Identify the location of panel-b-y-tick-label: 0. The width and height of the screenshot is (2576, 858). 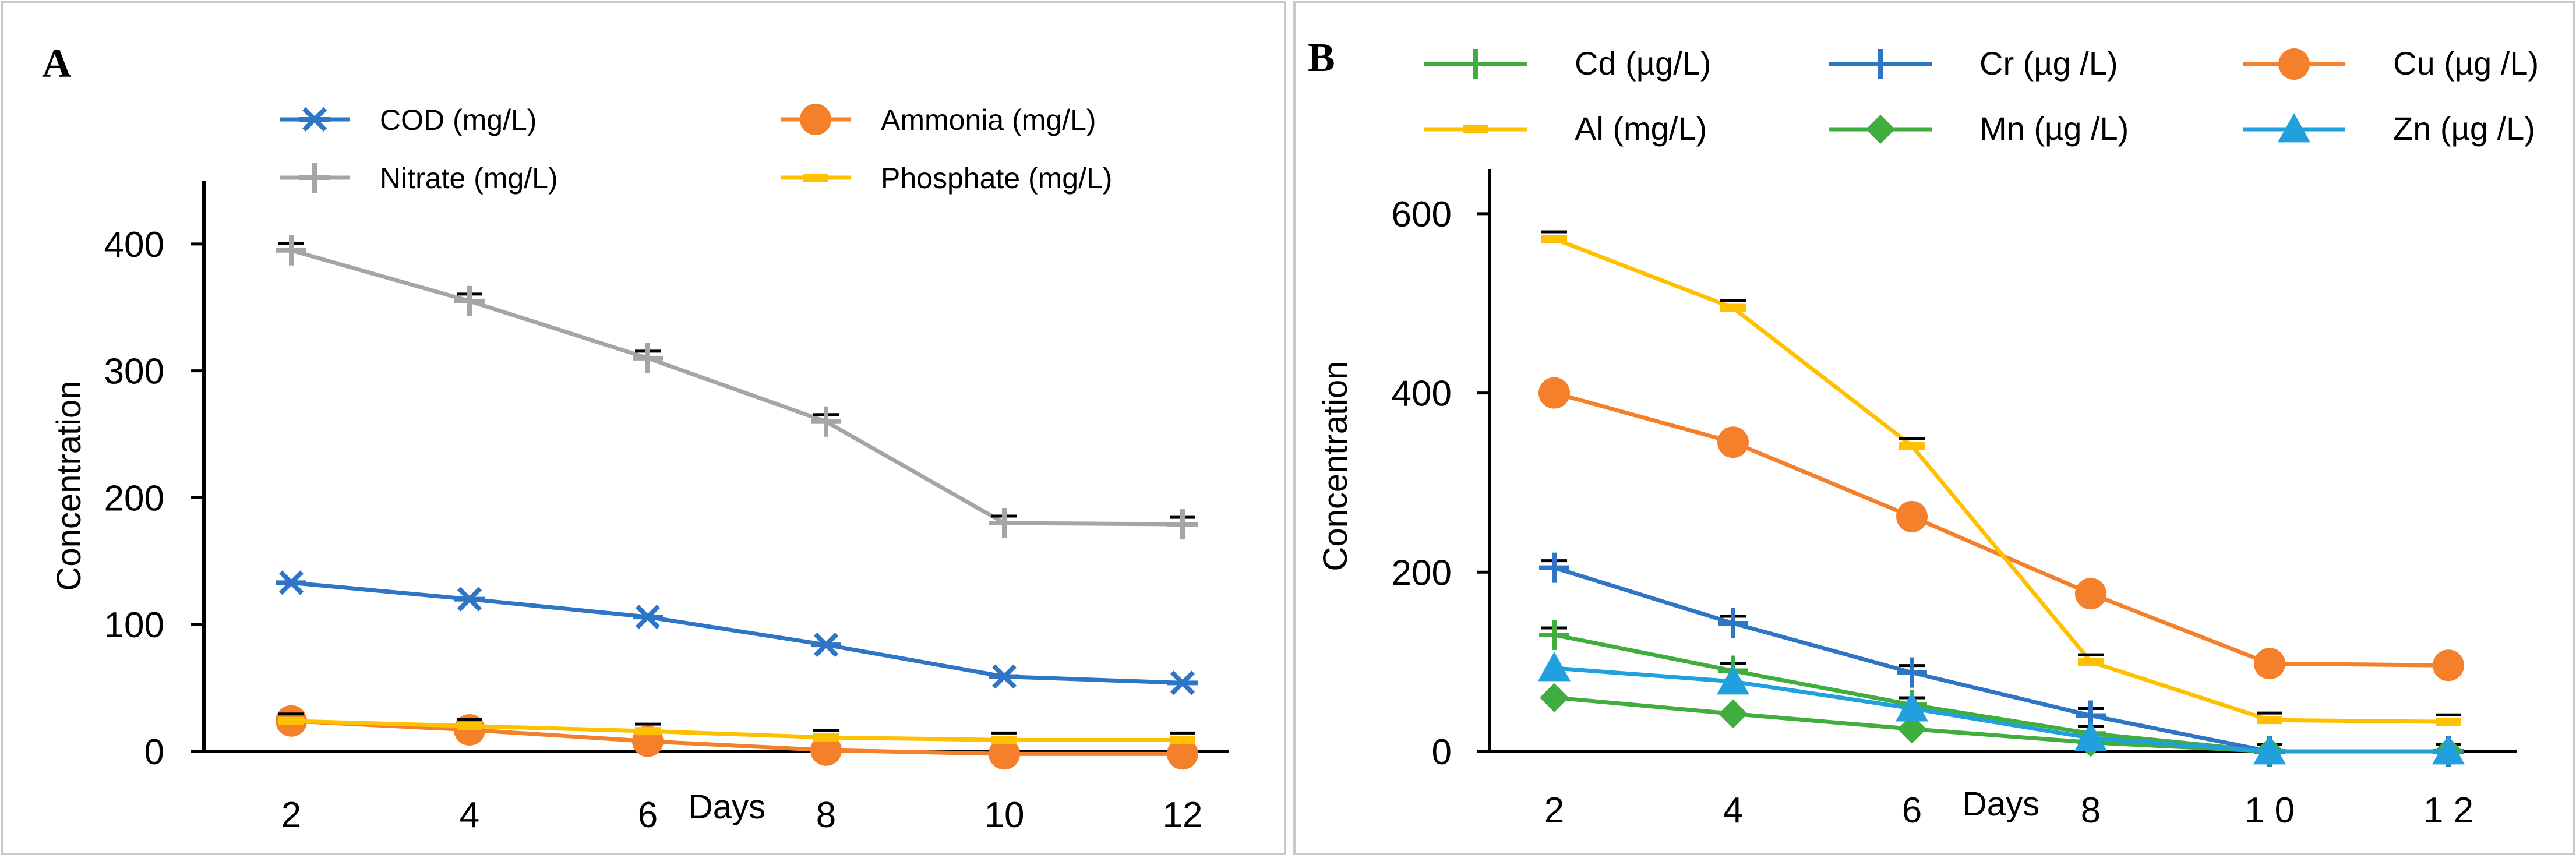
(1442, 752).